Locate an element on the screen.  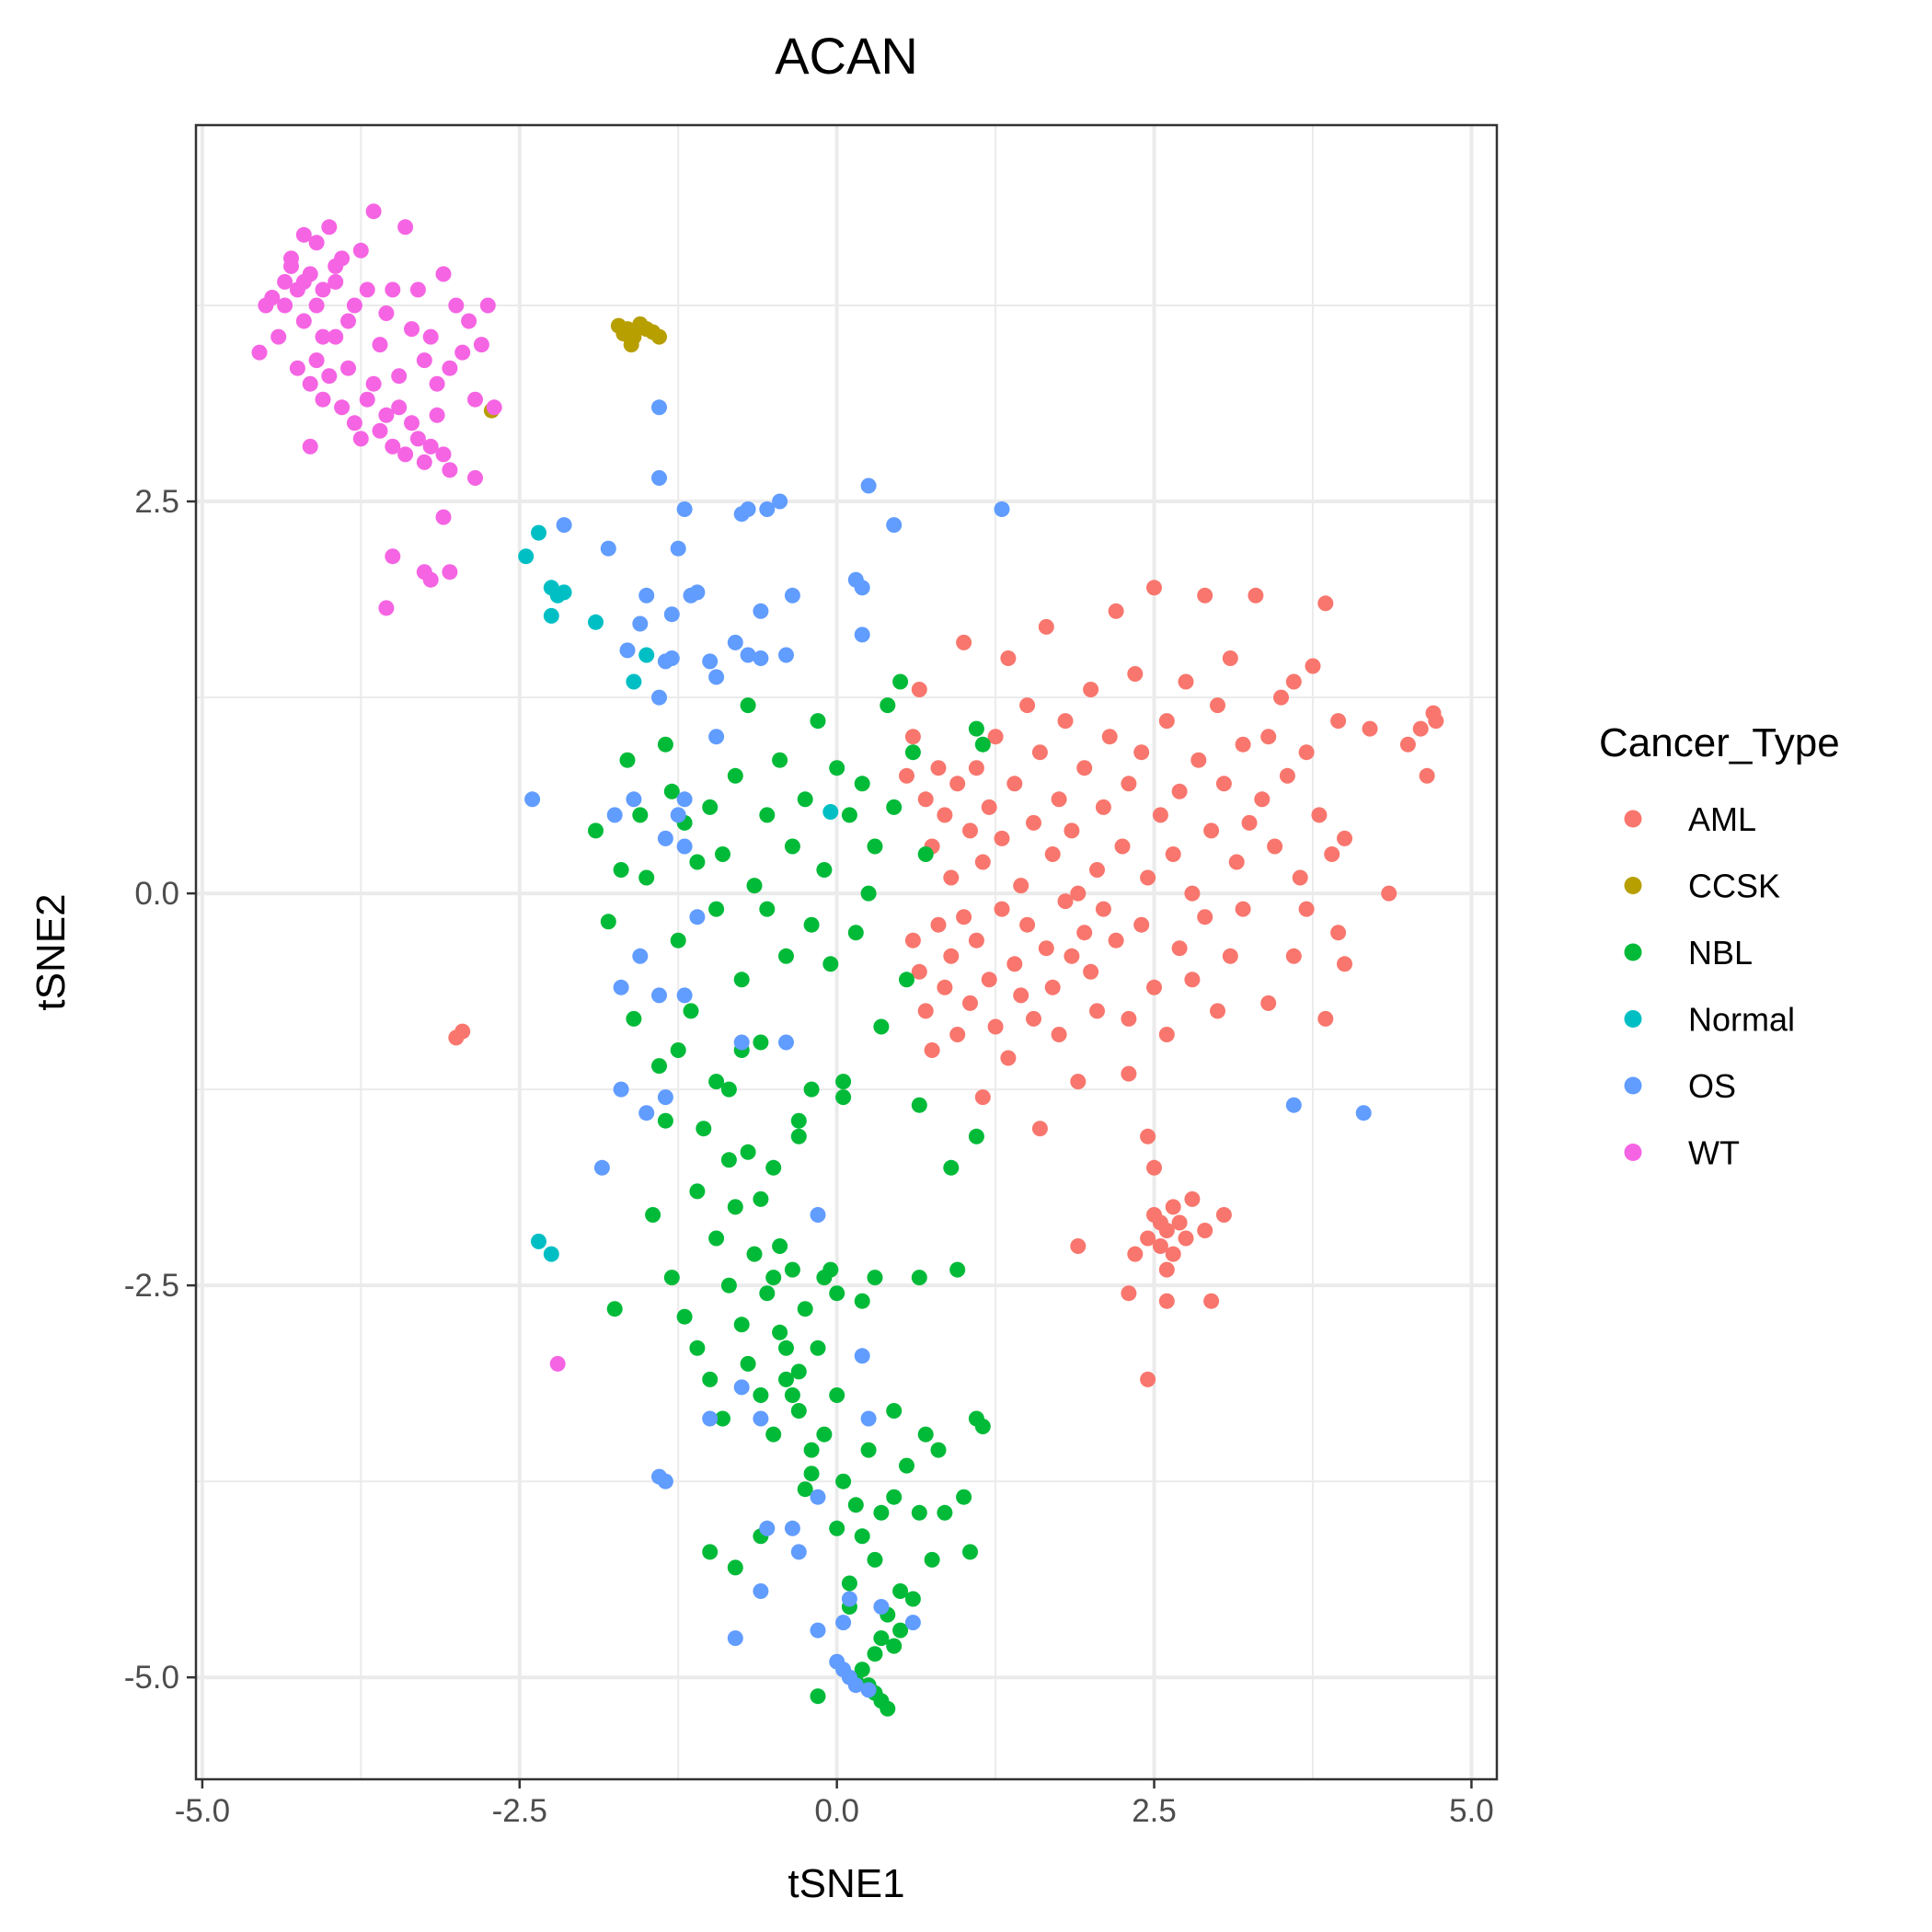
legend-label: WT is located at coordinates (1714, 1153).